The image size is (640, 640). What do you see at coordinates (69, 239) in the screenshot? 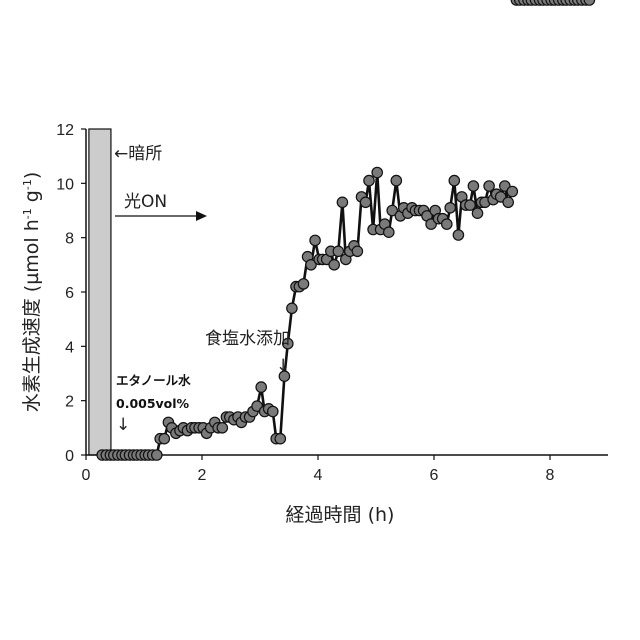
I see `y-tick-label: 8` at bounding box center [69, 239].